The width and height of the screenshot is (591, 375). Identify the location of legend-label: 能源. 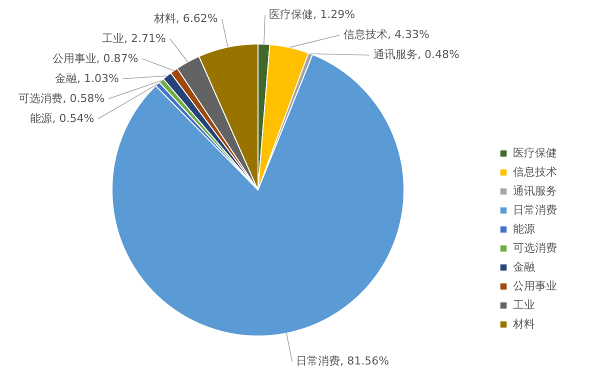
(524, 229).